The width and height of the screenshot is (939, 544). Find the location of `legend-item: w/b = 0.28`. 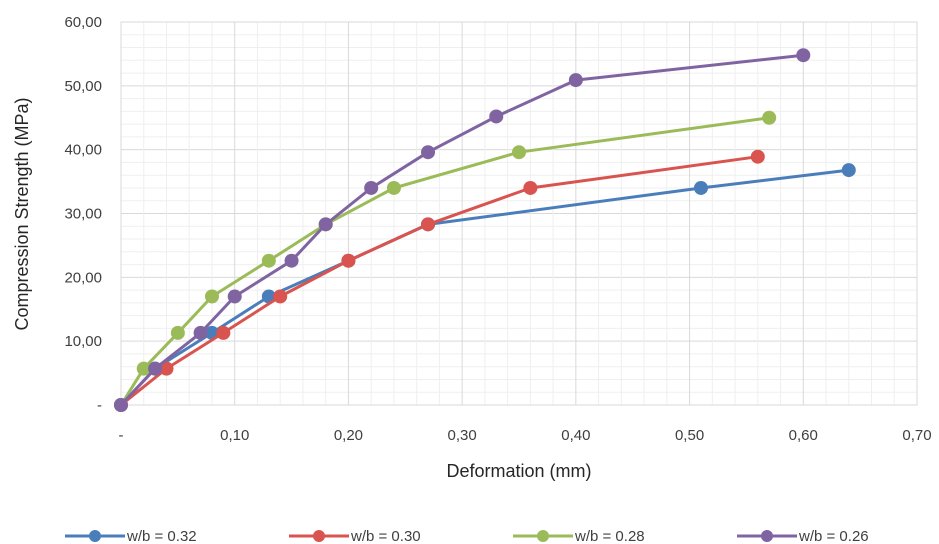

legend-item: w/b = 0.28 is located at coordinates (579, 536).